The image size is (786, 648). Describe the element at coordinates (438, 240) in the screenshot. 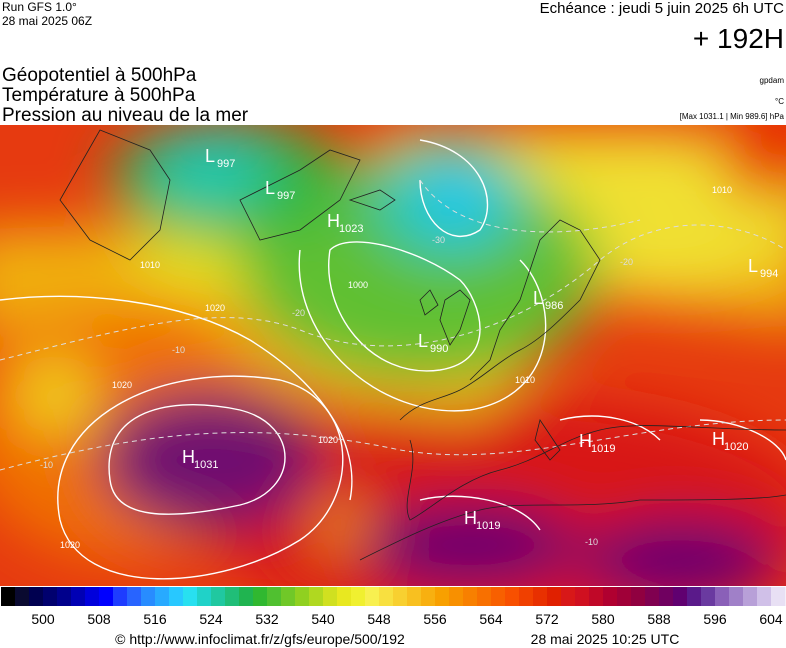

I see `contour-label: -30` at that location.